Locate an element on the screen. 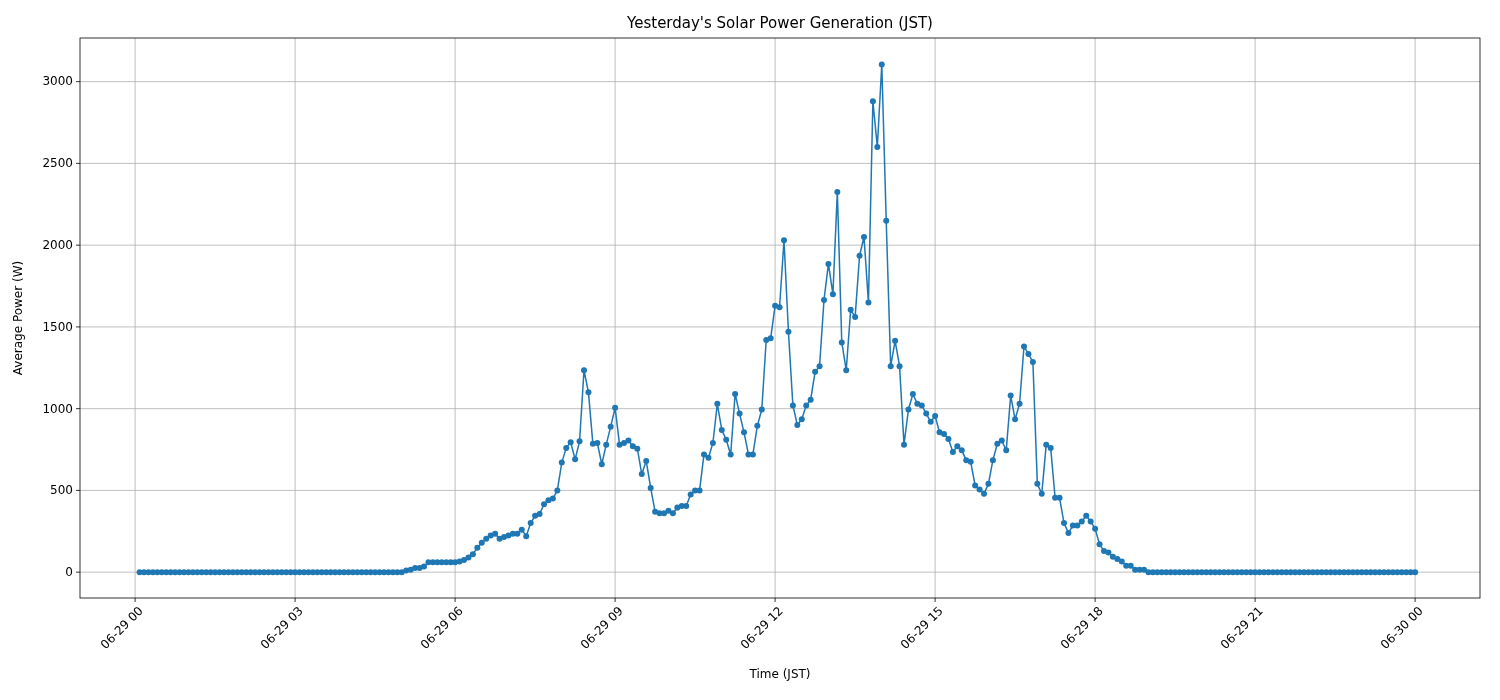 The image size is (1500, 700). x-axis-title: Time (JST) is located at coordinates (779, 674).